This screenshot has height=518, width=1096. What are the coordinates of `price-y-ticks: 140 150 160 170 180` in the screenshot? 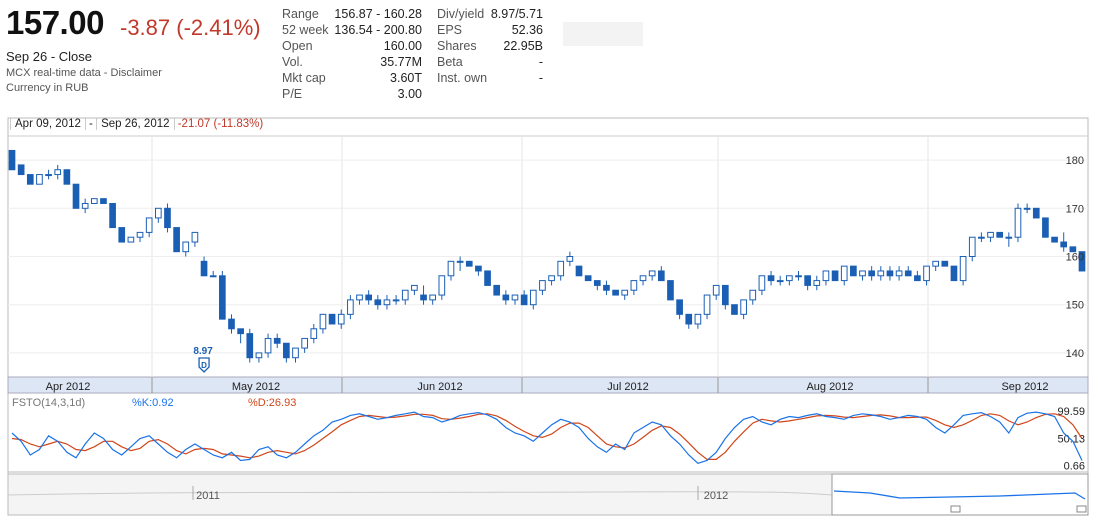 It's located at (1075, 257).